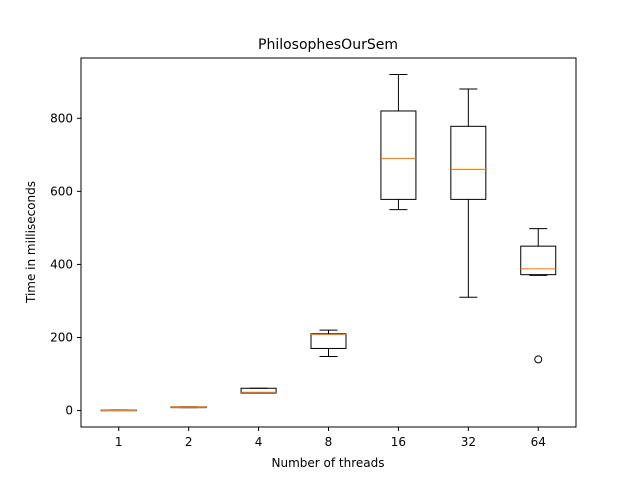 This screenshot has height=480, width=640. I want to click on y-tick-label: 200, so click(61, 337).